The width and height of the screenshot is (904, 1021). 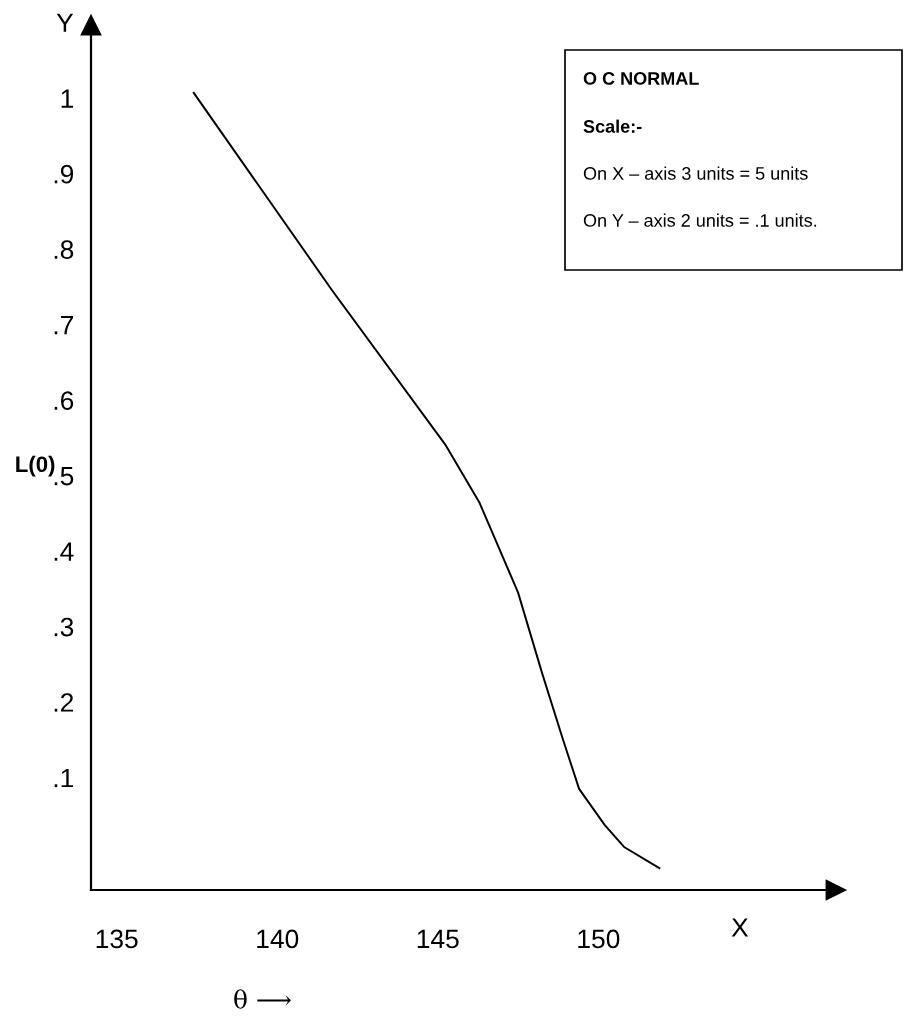 I want to click on annotation: O C NORMAL, so click(x=641, y=78).